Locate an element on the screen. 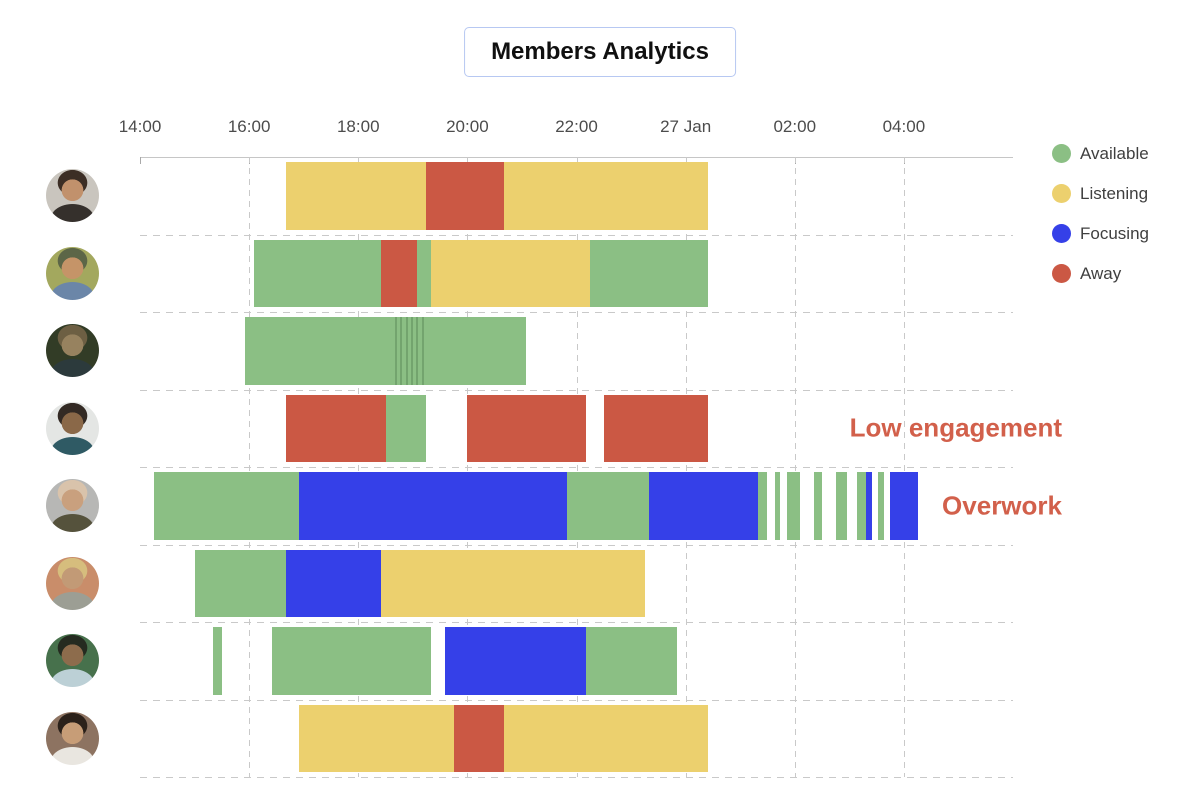  axis-tick-label: 04:00 is located at coordinates (904, 126).